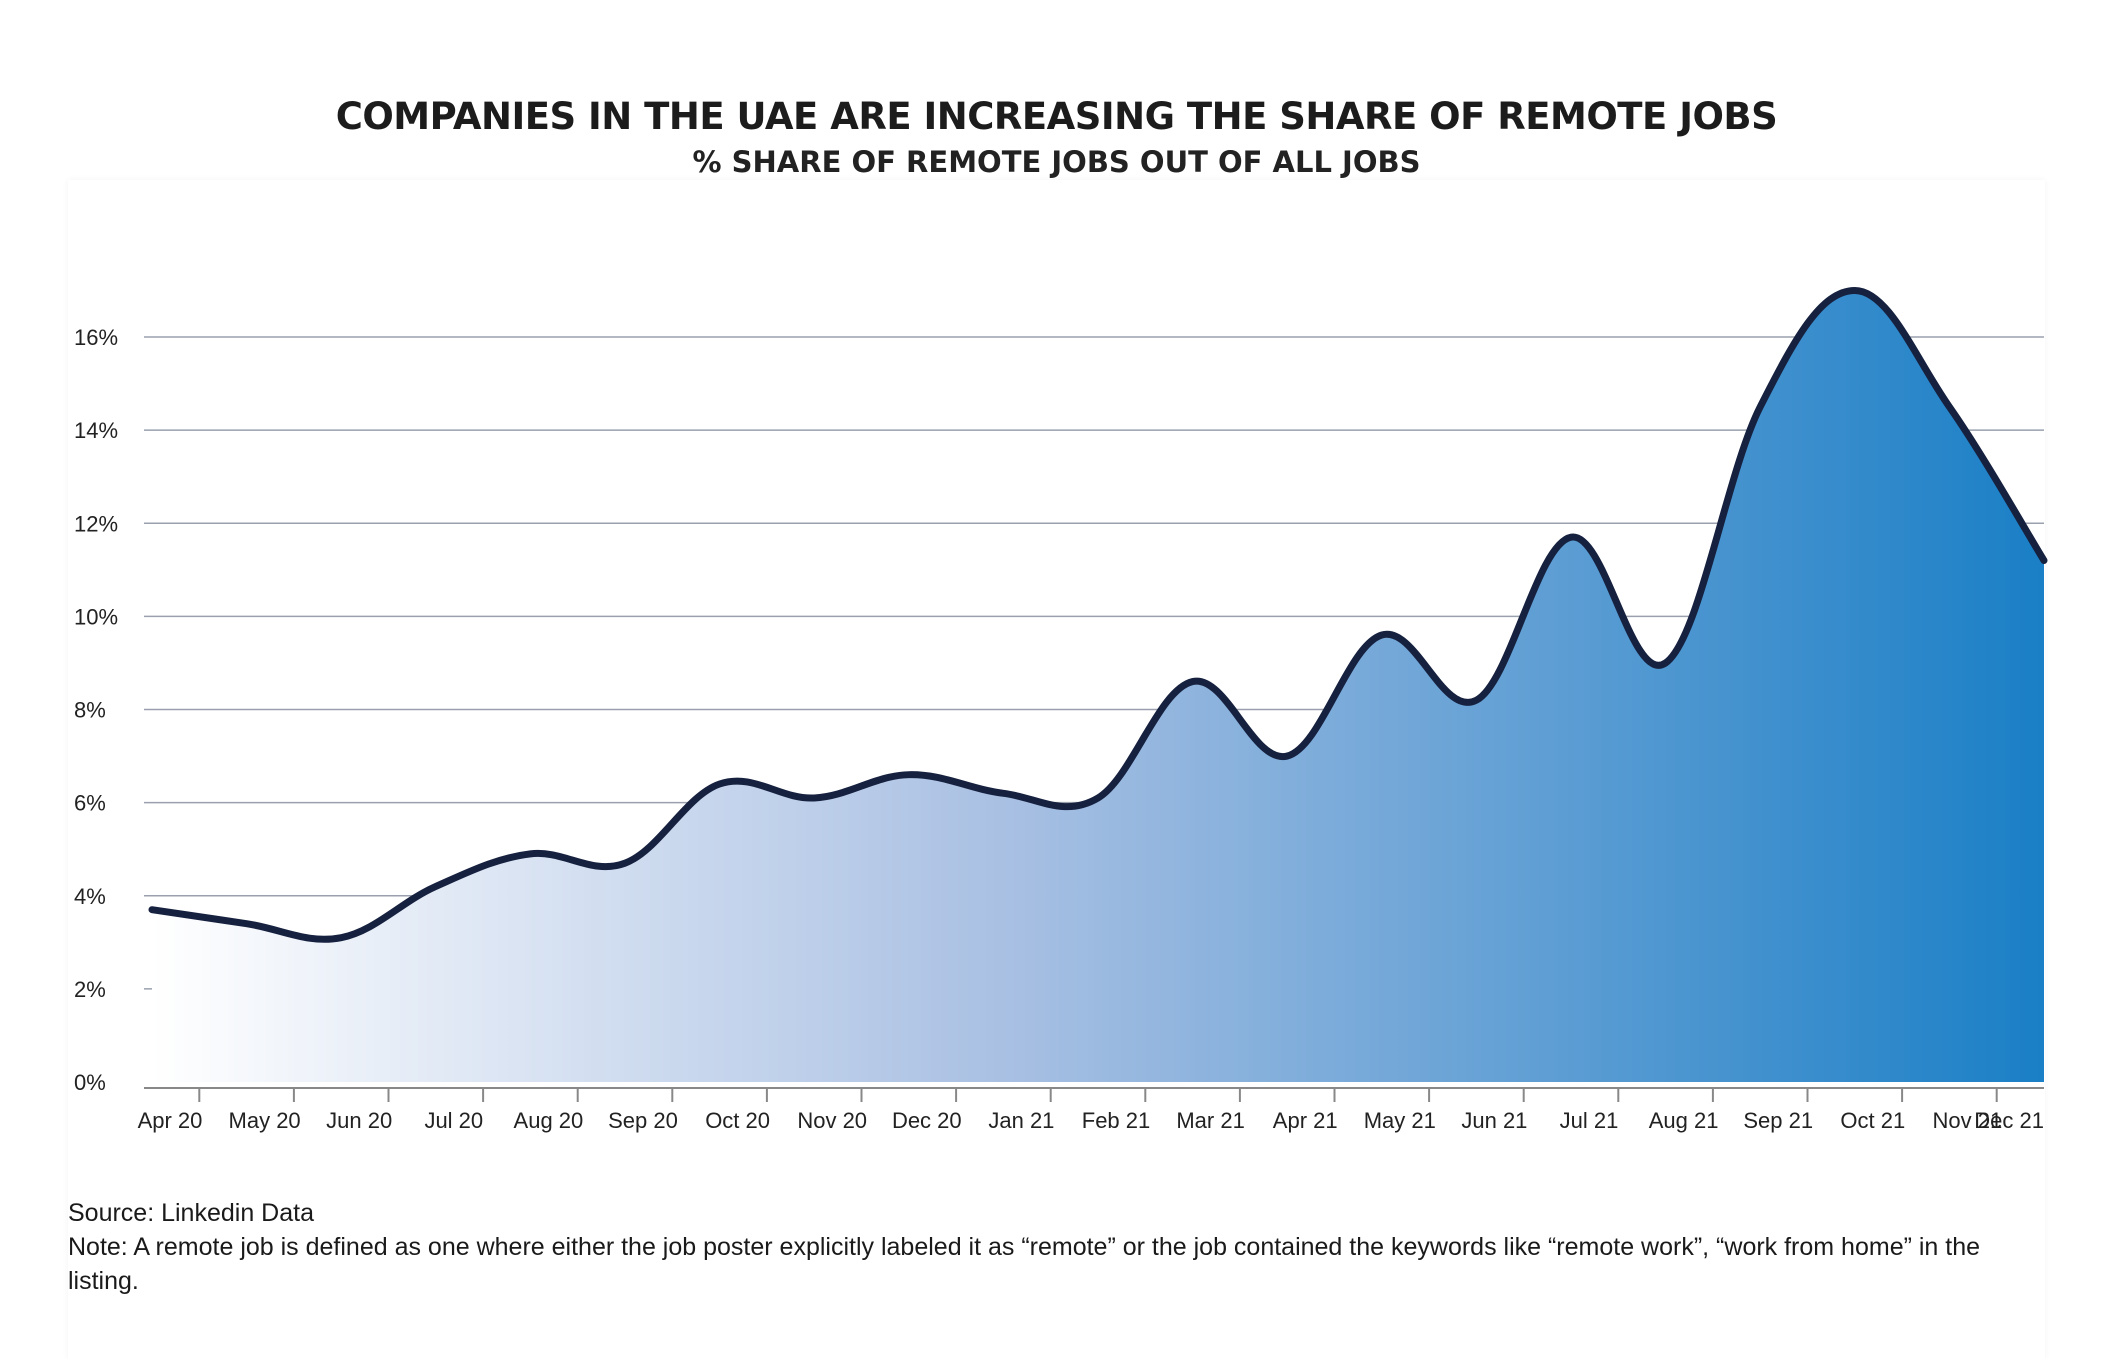  I want to click on x-tick-label: Nov 20, so click(832, 1120).